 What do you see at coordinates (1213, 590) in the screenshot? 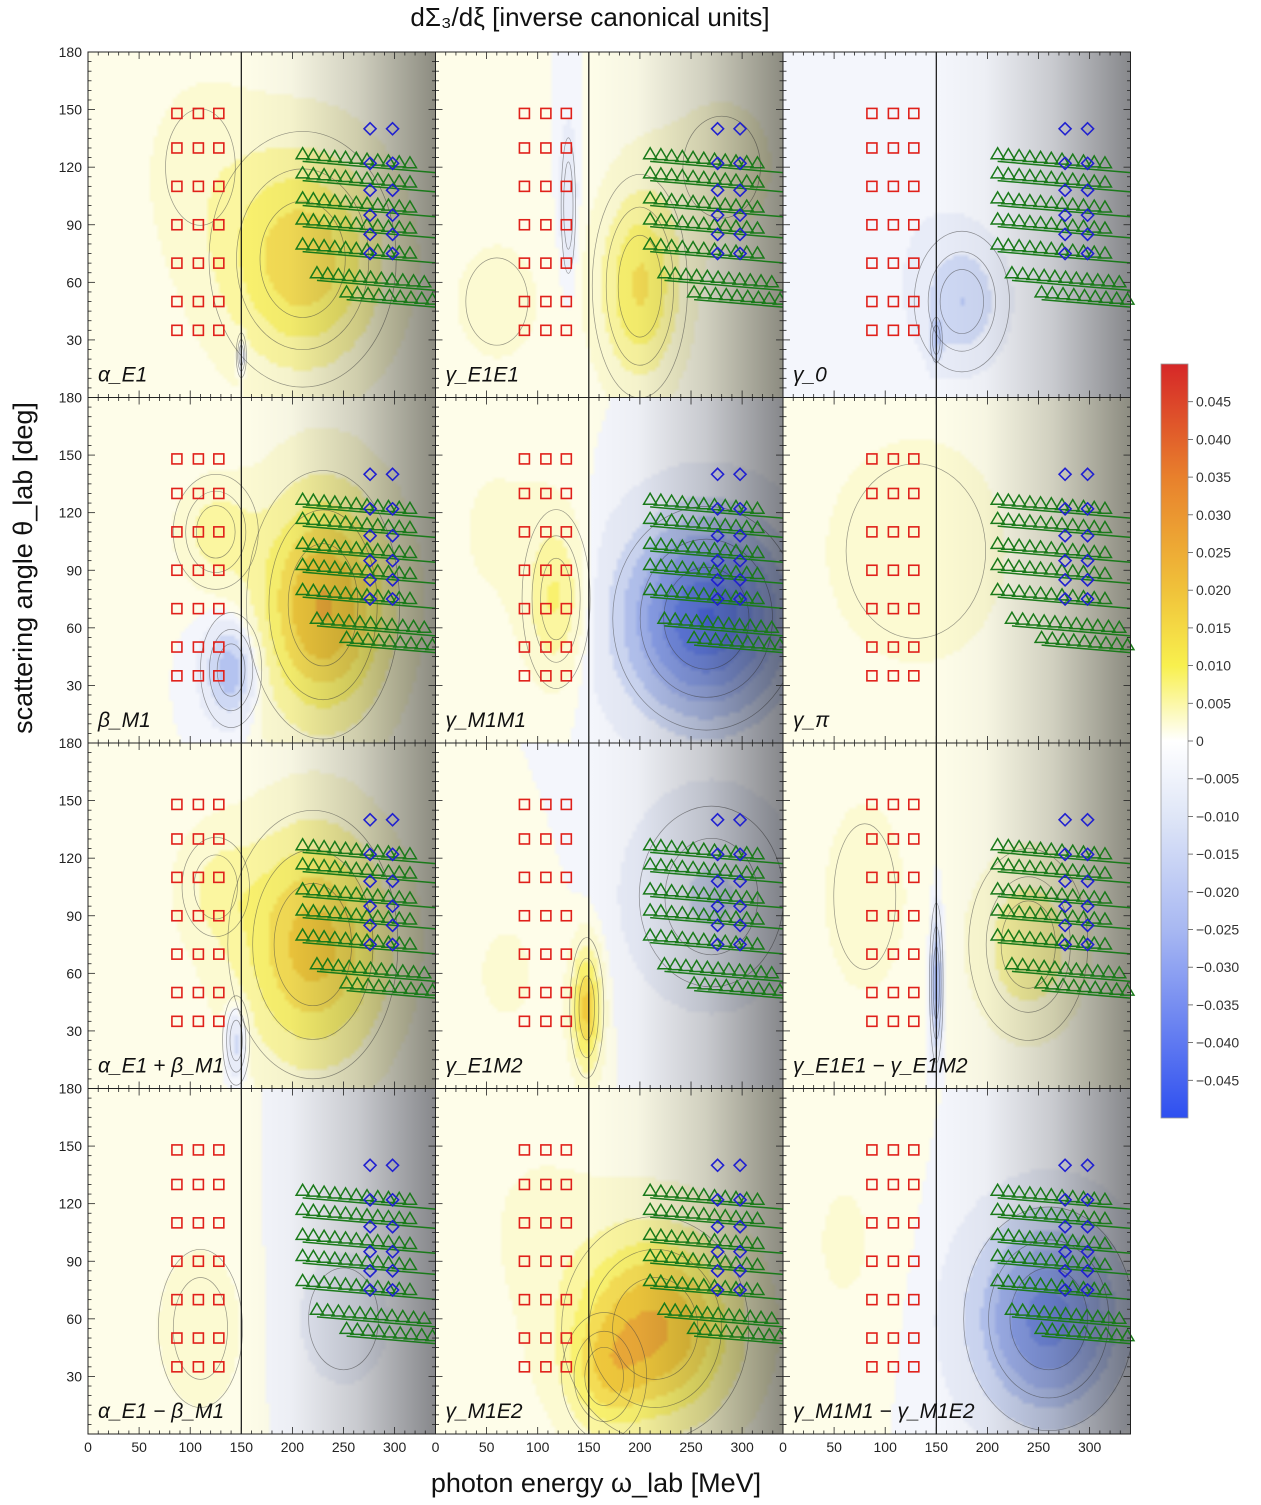
I see `colorbar-tick-label: 0.020` at bounding box center [1213, 590].